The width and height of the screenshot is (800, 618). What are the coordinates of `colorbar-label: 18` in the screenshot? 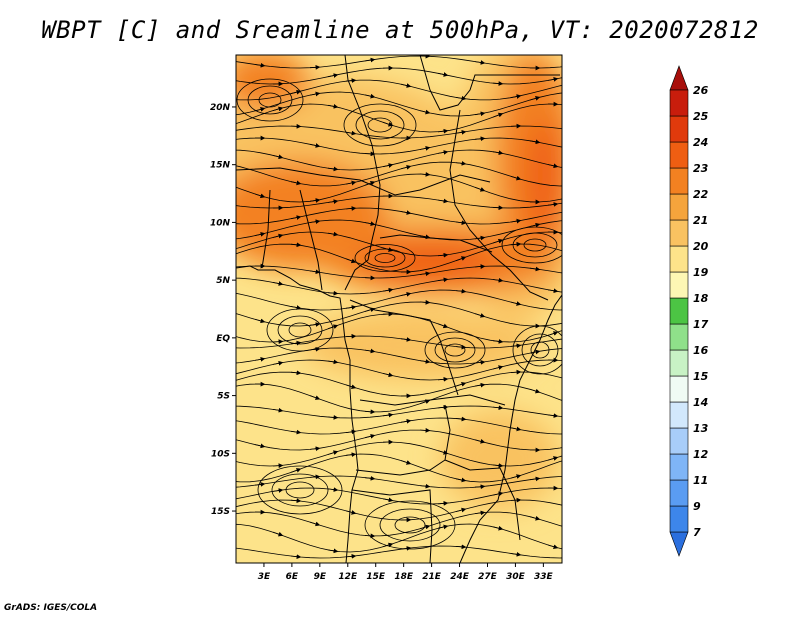 It's located at (701, 298).